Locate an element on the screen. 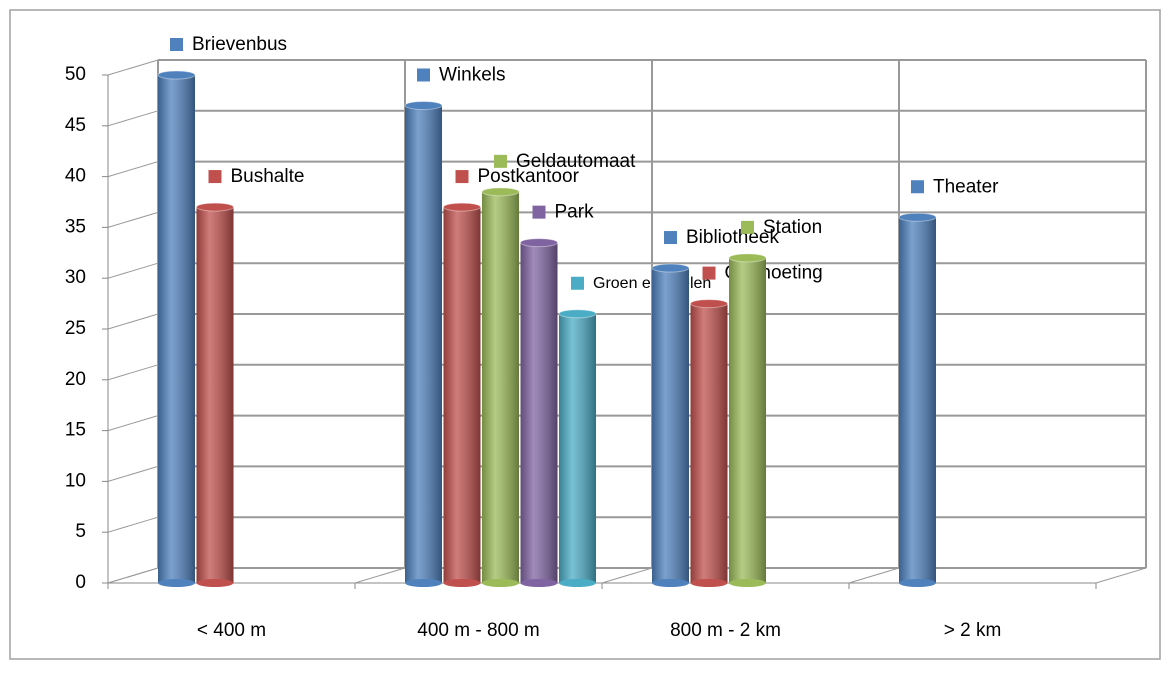 This screenshot has height=674, width=1171. x-tick-label: > 2 km is located at coordinates (973, 630).